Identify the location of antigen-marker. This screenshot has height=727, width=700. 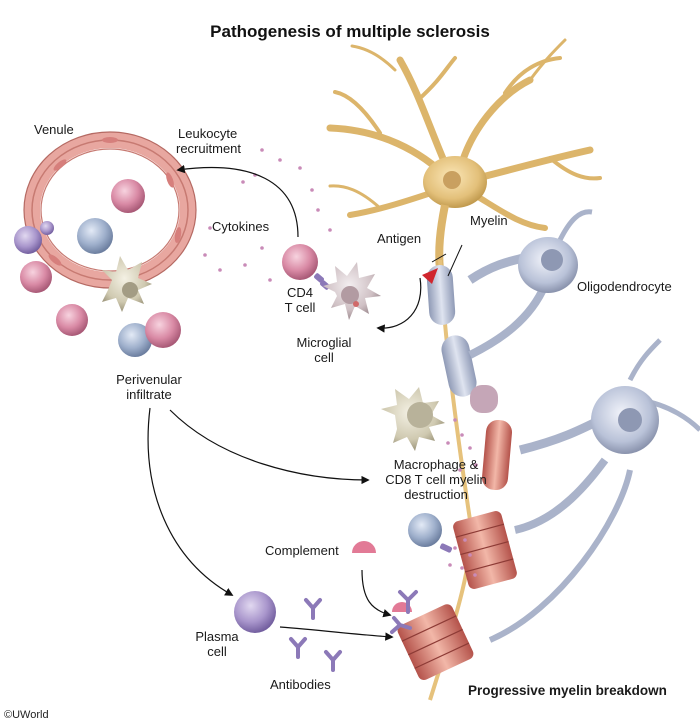
(430, 276).